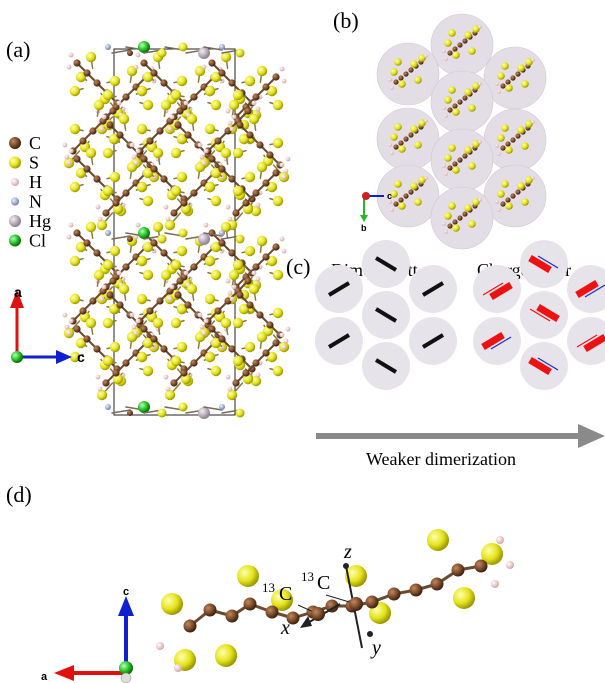 This screenshot has height=683, width=605. I want to click on carbon-13-atom, so click(356, 604).